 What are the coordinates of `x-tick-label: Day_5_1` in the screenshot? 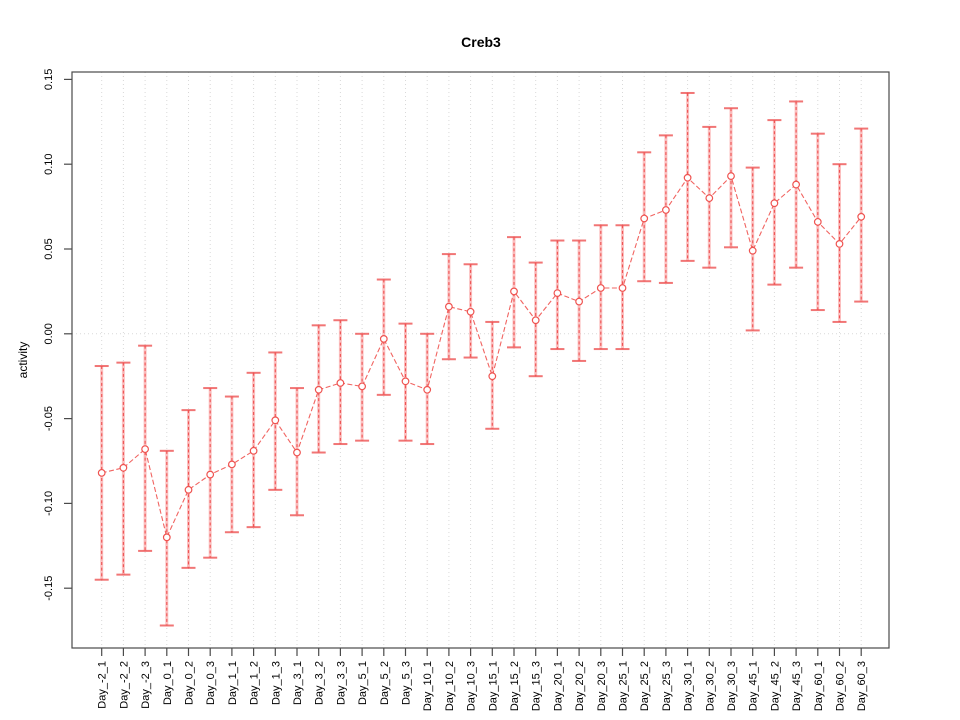 It's located at (363, 683).